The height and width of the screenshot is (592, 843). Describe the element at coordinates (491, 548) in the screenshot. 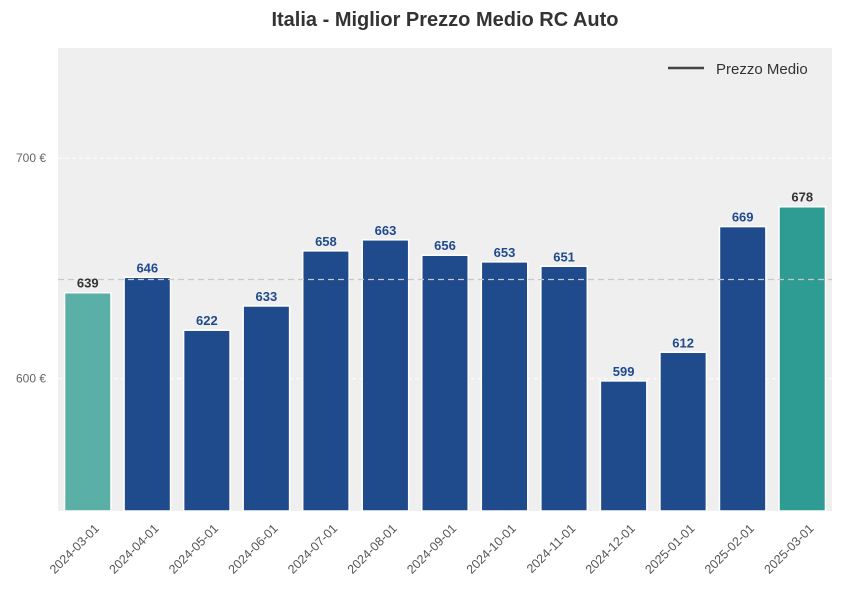

I see `x-tick-label: 2024-10-01` at that location.